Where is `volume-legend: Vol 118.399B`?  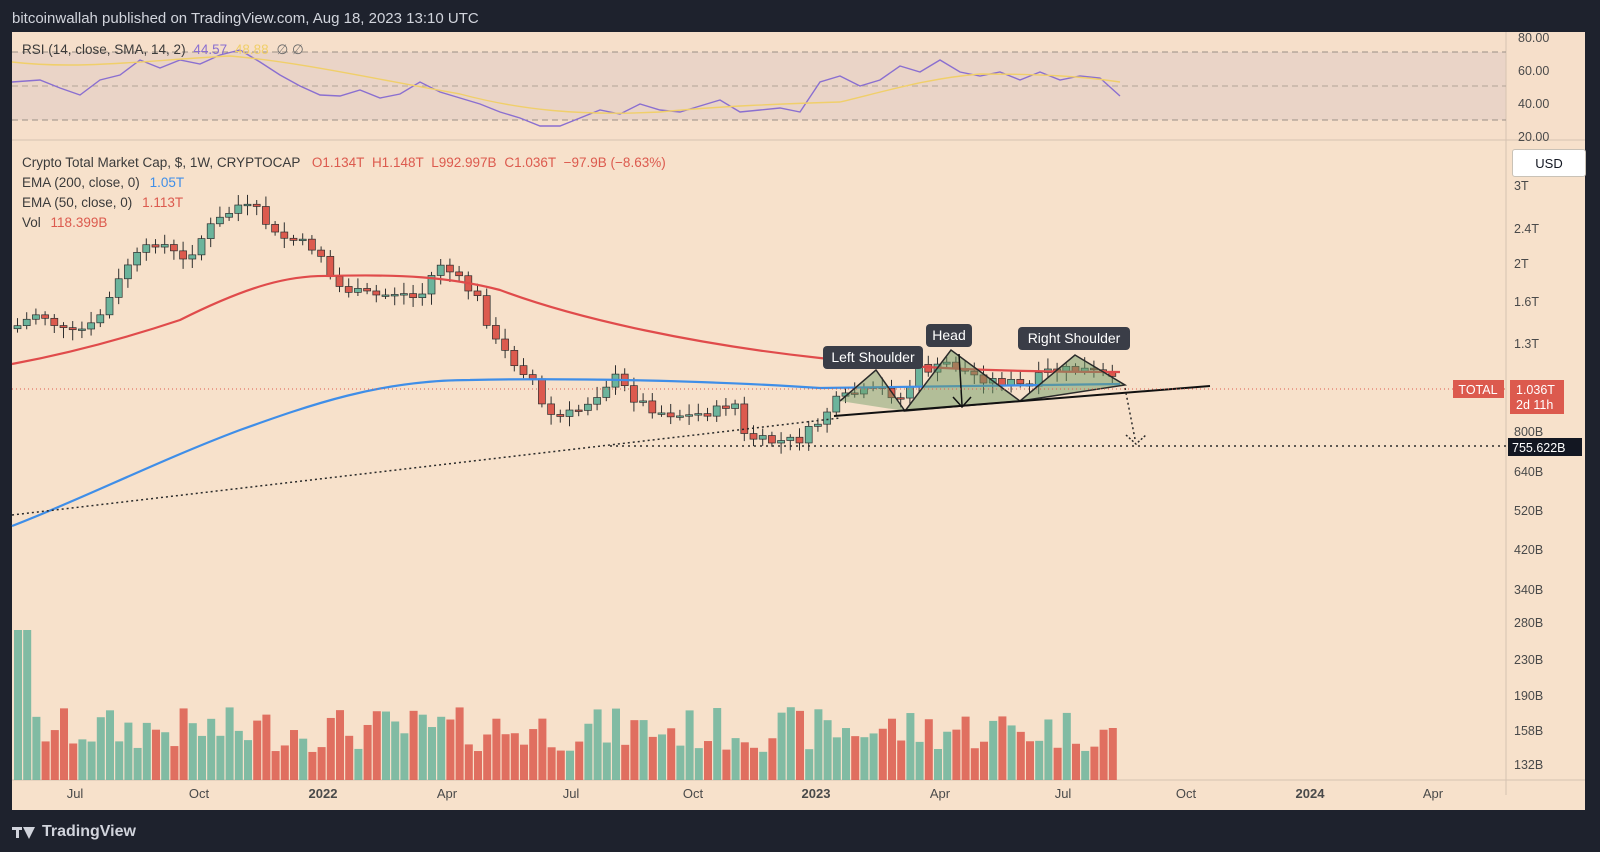 volume-legend: Vol 118.399B is located at coordinates (64, 222).